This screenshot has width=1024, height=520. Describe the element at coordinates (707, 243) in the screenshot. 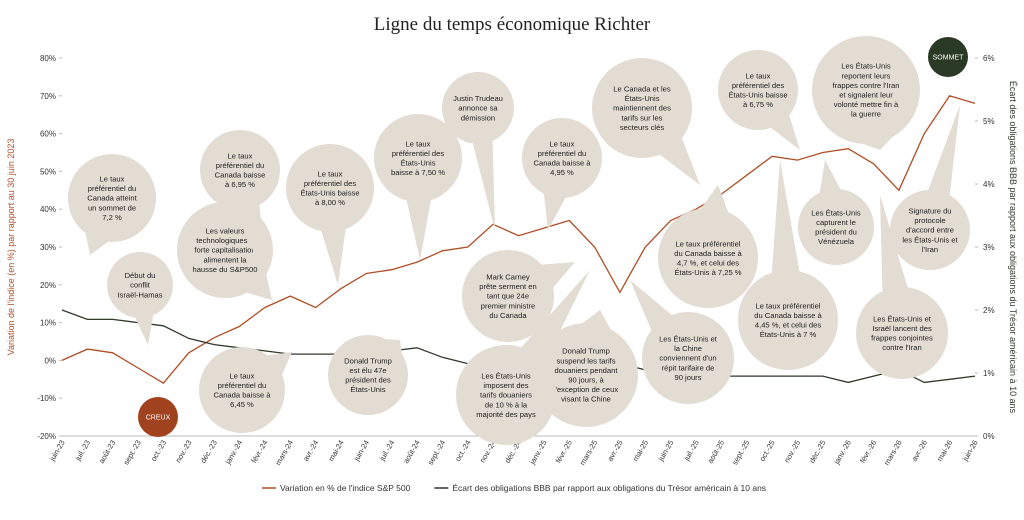

I see `annotation-text: Le taux préférentiel` at that location.